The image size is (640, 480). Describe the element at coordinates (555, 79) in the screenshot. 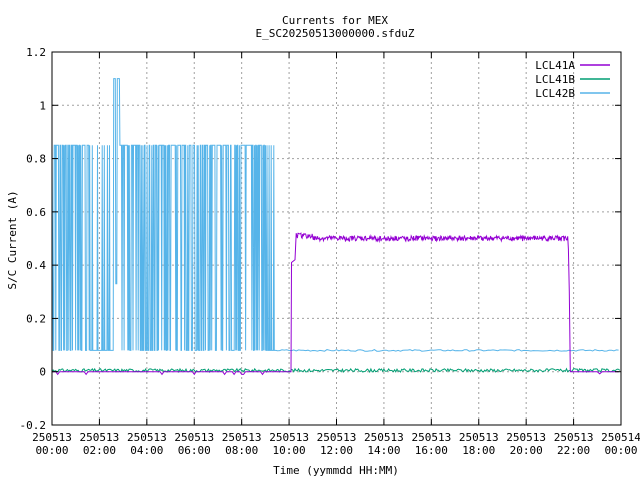

I see `legend-label-lcl41b: LCL41B` at that location.